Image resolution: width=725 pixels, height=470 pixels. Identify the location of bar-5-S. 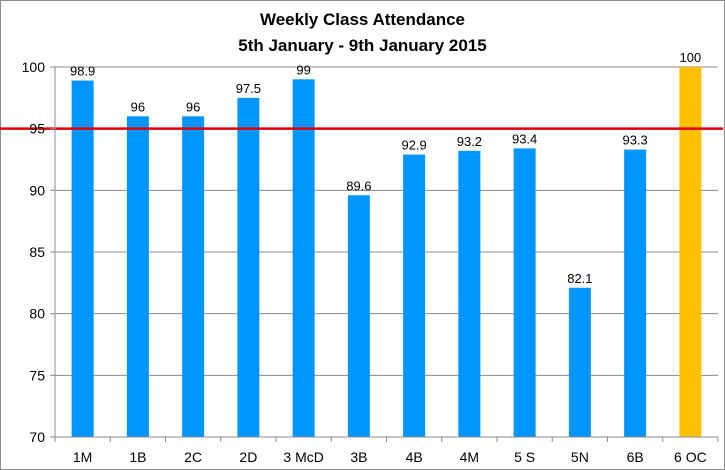
(524, 292).